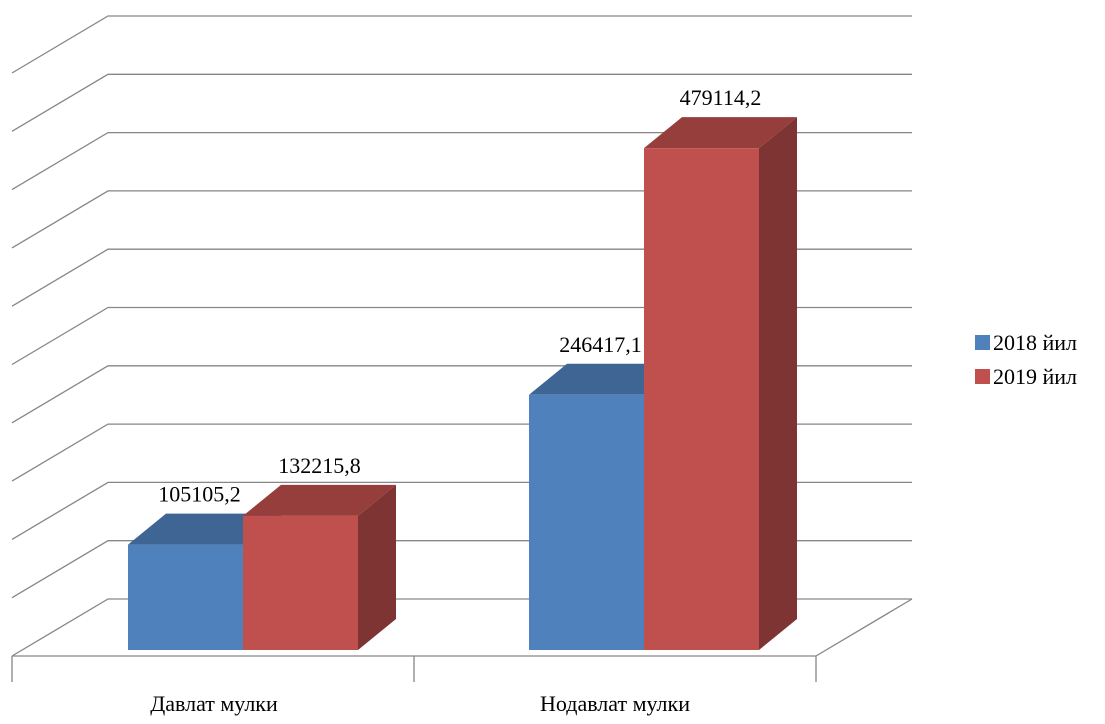 This screenshot has height=724, width=1105. What do you see at coordinates (721, 97) in the screenshot?
I see `data-label: 479114,2` at bounding box center [721, 97].